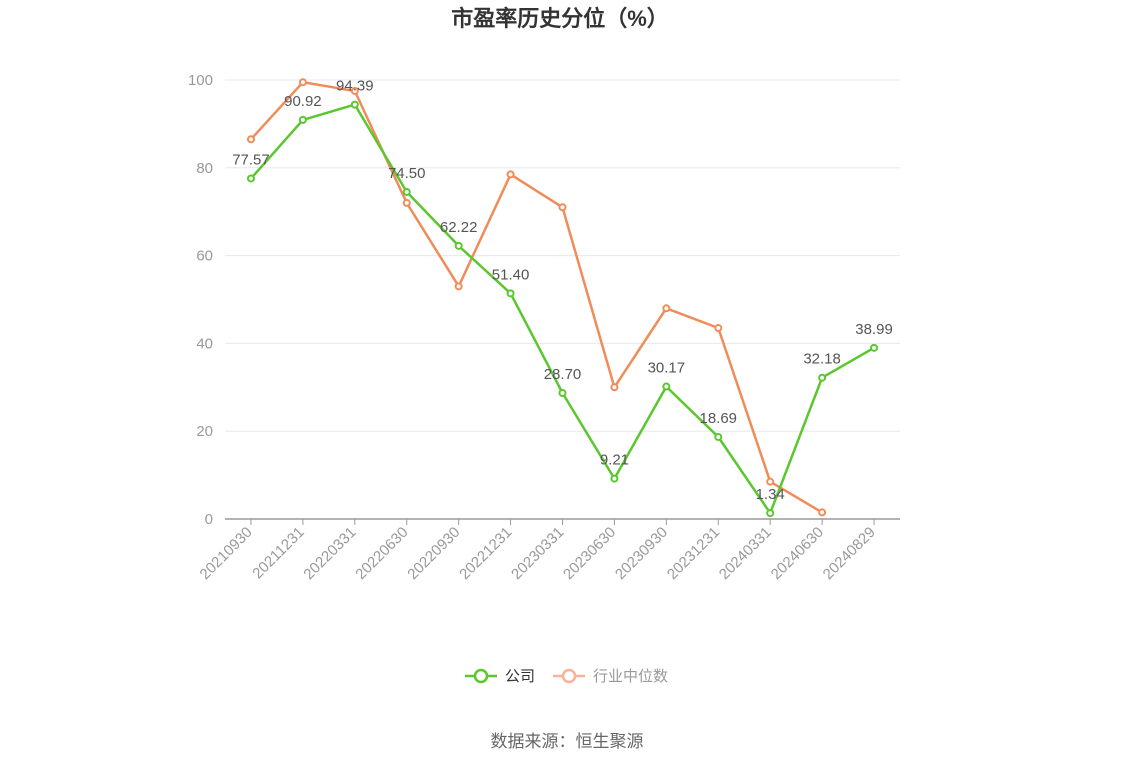 The height and width of the screenshot is (766, 1134). Describe the element at coordinates (641, 553) in the screenshot. I see `x-tick-label: 20230930` at that location.